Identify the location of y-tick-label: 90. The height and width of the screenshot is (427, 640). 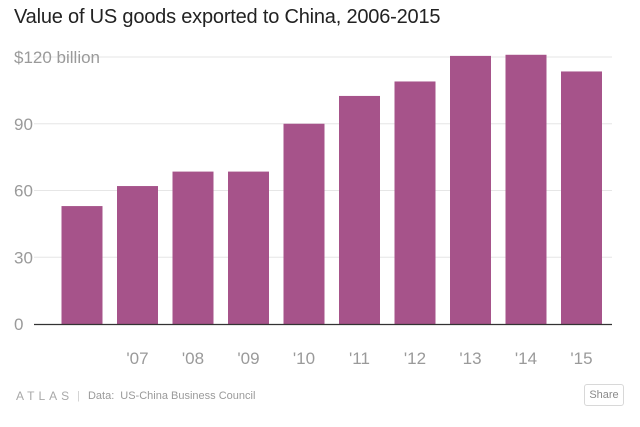
(23, 124).